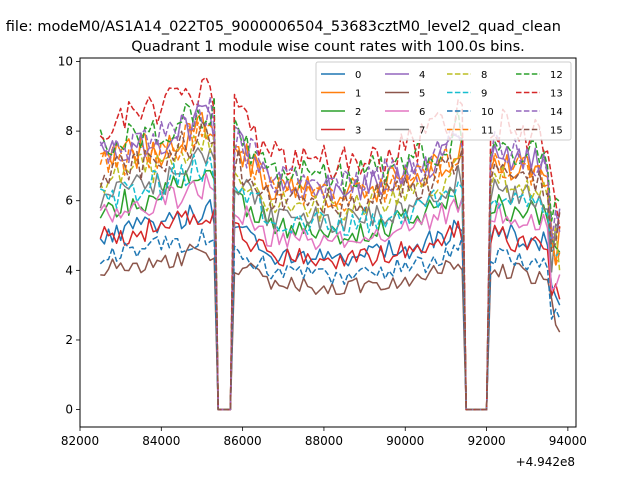 The height and width of the screenshot is (480, 640). I want to click on legend-label: 14, so click(556, 112).